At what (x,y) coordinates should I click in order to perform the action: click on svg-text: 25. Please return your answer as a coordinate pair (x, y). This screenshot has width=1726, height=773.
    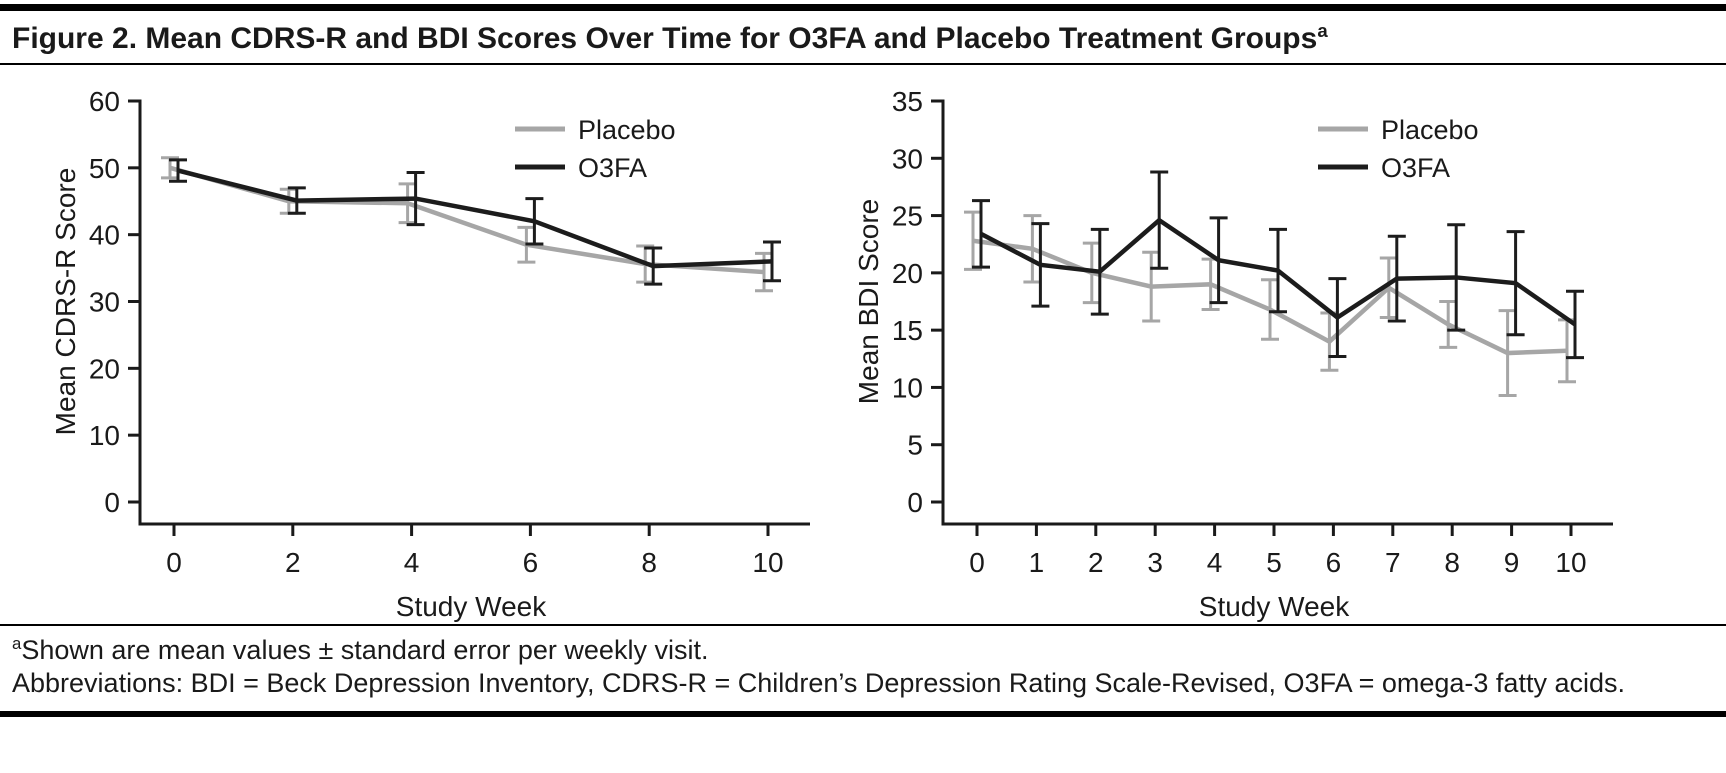
    Looking at the image, I should click on (907, 216).